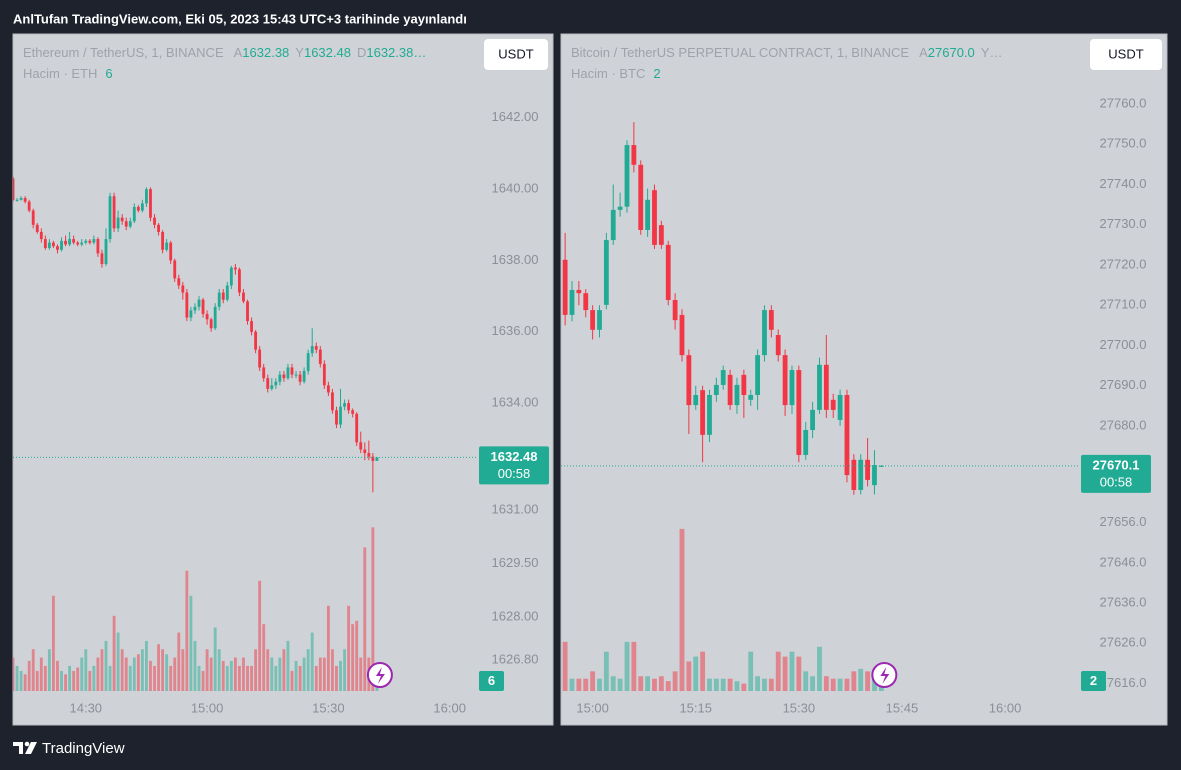 Image resolution: width=1181 pixels, height=770 pixels. What do you see at coordinates (108, 73) in the screenshot?
I see `volume-last: 6` at bounding box center [108, 73].